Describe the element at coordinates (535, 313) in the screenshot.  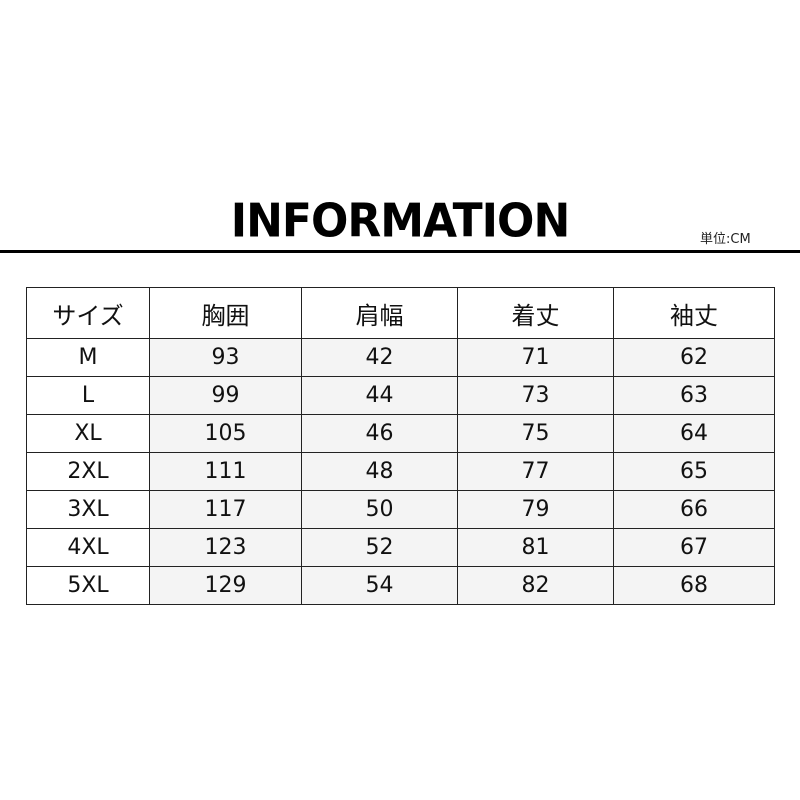
I see `header-length: 着丈` at that location.